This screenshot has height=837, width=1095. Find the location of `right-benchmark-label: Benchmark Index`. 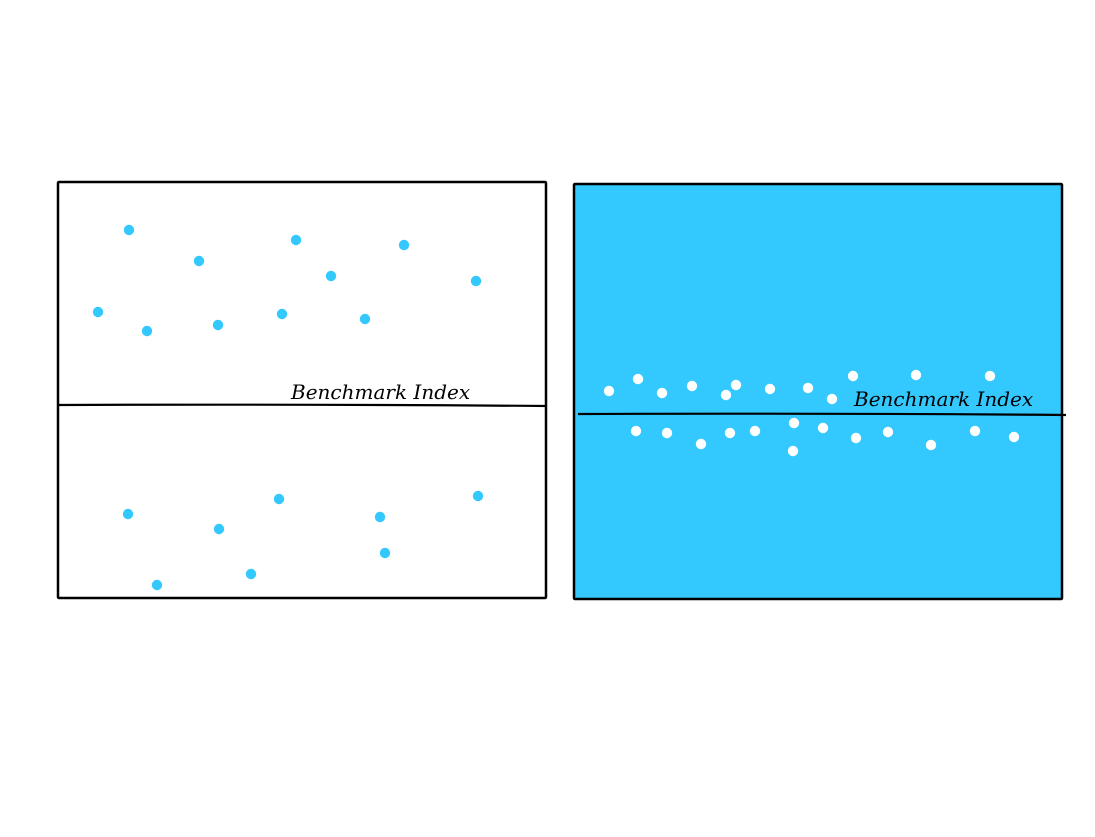

right-benchmark-label: Benchmark Index is located at coordinates (943, 399).